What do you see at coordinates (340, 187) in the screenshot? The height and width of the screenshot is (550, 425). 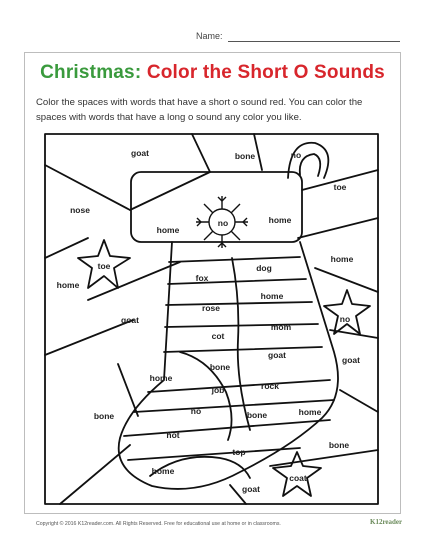 I see `word-toe-right: toe` at bounding box center [340, 187].